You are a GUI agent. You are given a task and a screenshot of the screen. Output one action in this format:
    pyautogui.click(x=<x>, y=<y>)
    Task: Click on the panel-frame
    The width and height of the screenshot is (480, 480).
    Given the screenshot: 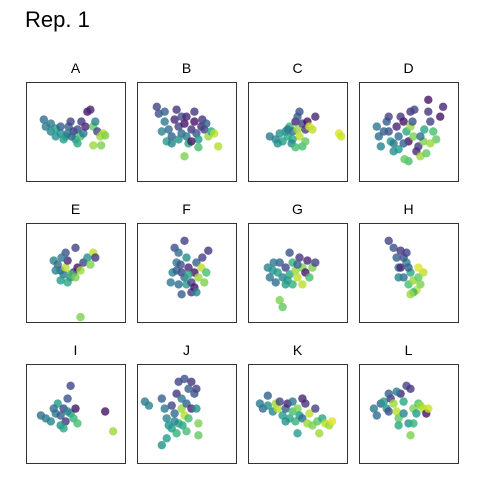 What is the action you would take?
    pyautogui.click(x=187, y=132)
    